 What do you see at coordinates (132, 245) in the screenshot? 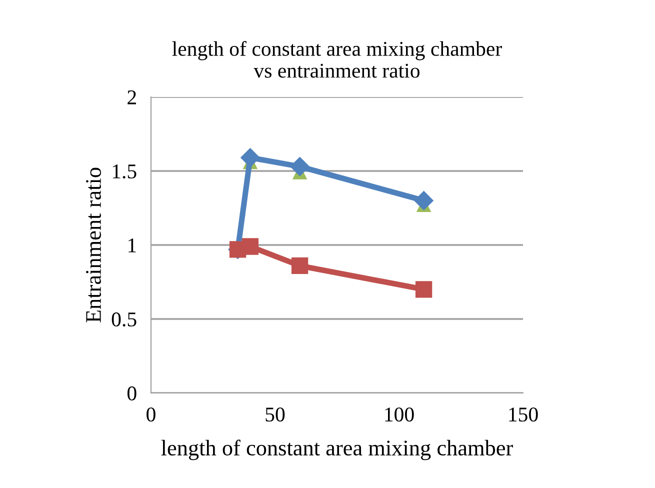
I see `y-tick-label: 1` at bounding box center [132, 245].